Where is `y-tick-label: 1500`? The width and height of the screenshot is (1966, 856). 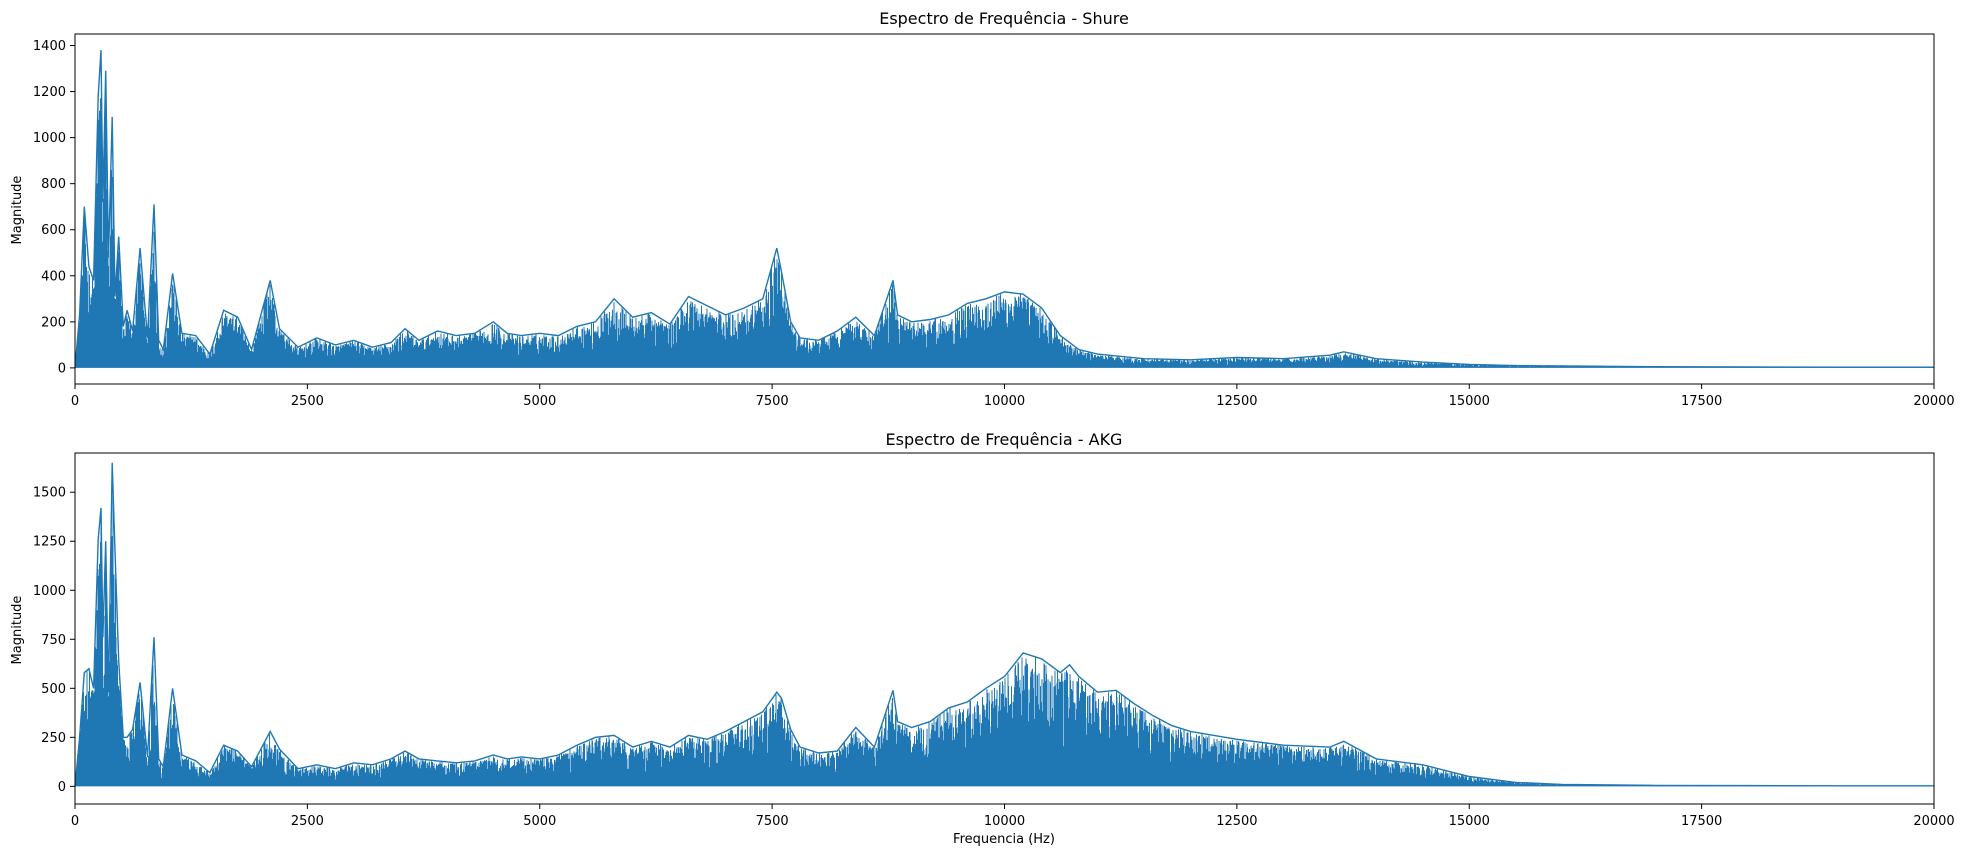 y-tick-label: 1500 is located at coordinates (49, 493).